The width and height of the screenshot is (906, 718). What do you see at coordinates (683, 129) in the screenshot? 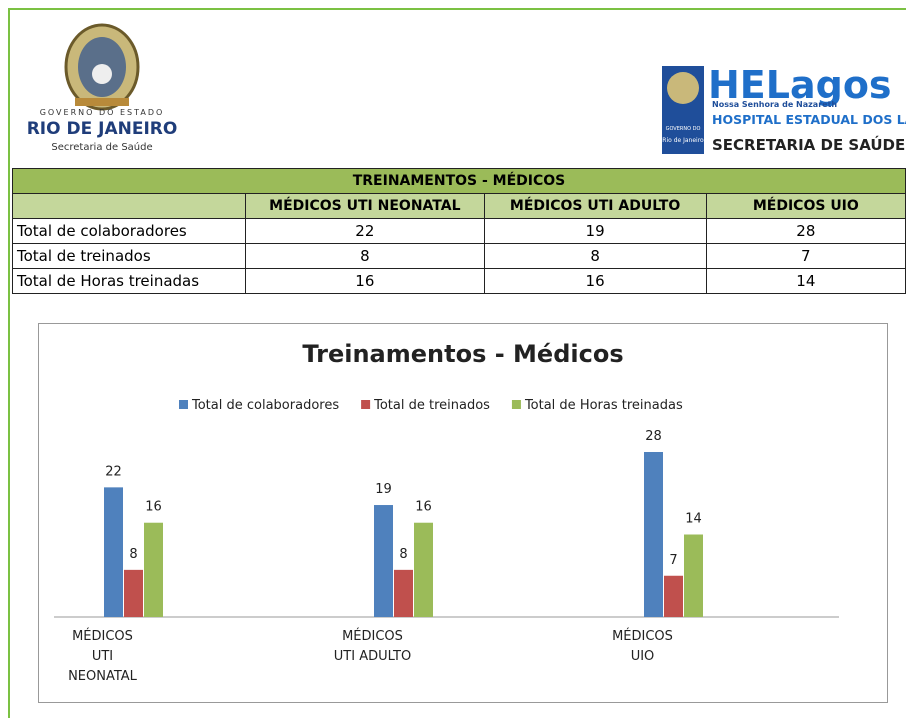
I see `logo-text: GOVERNO DO` at bounding box center [683, 129].